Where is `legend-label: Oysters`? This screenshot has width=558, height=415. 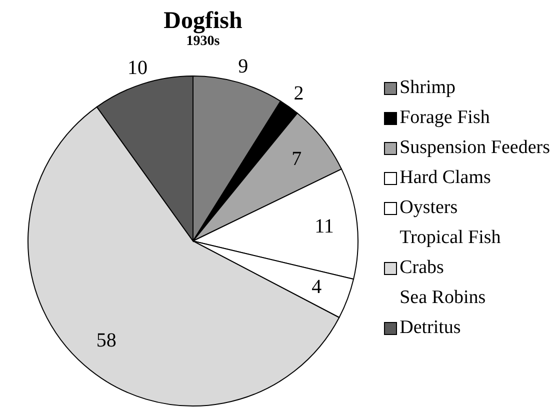
legend-label: Oysters is located at coordinates (429, 208).